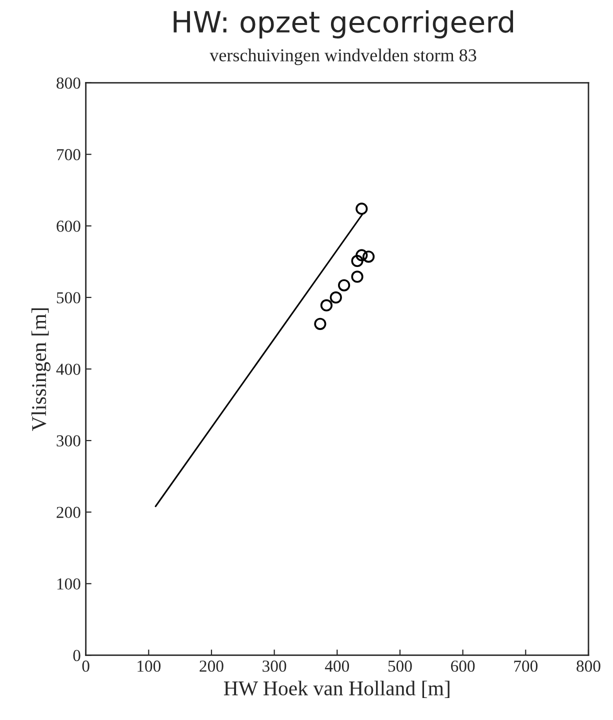  Describe the element at coordinates (40, 369) in the screenshot. I see `y-axis-title: Vlissingen [m]` at that location.